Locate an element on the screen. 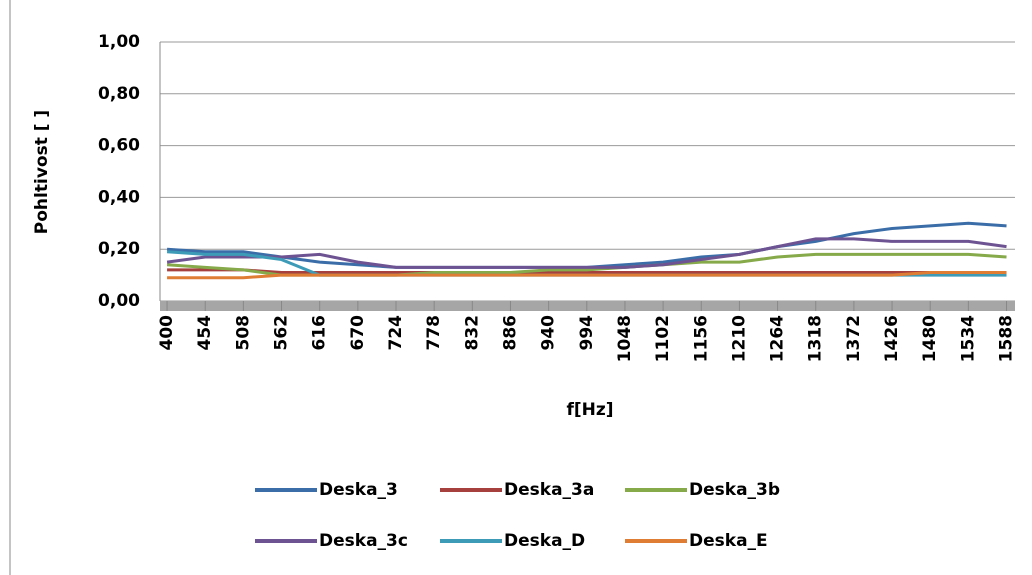 The image size is (1032, 575). x-tick-label: 1534 is located at coordinates (968, 338).